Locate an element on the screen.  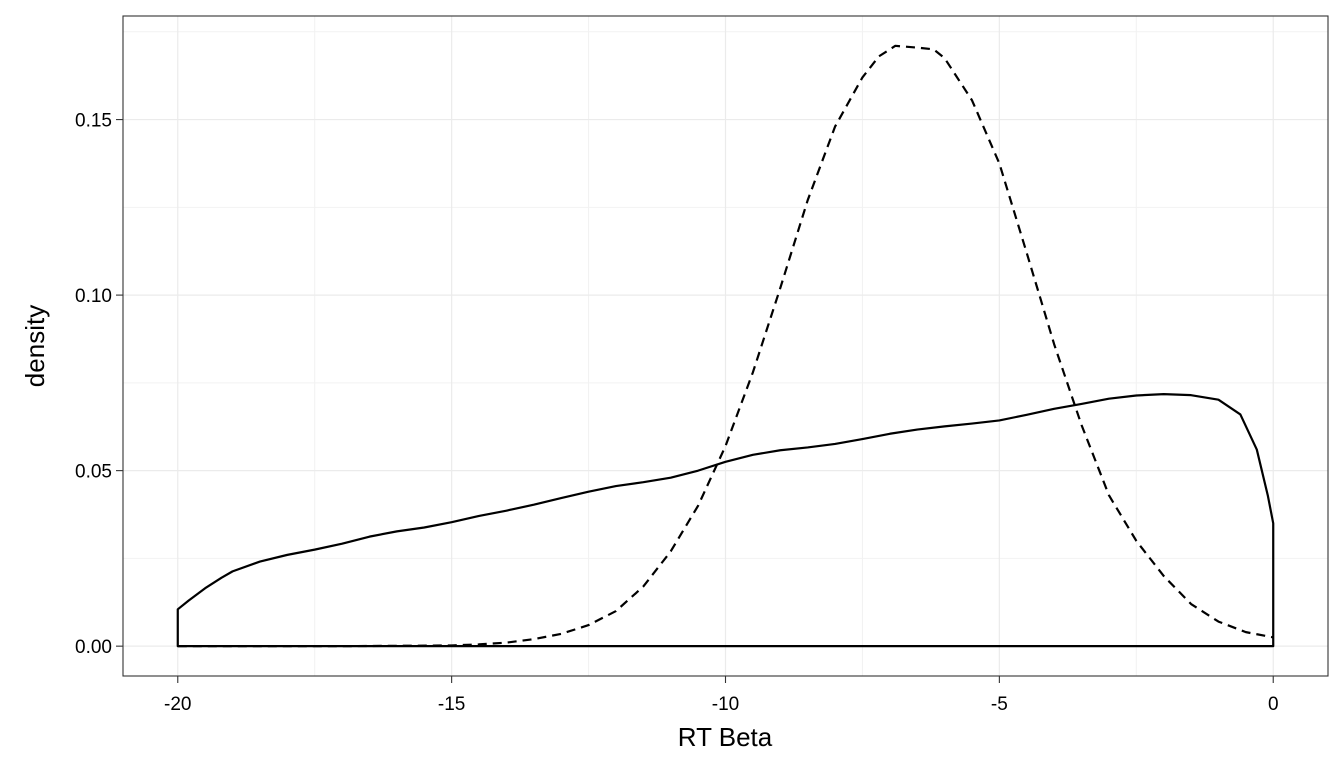
x-tick-label: -5 is located at coordinates (999, 704).